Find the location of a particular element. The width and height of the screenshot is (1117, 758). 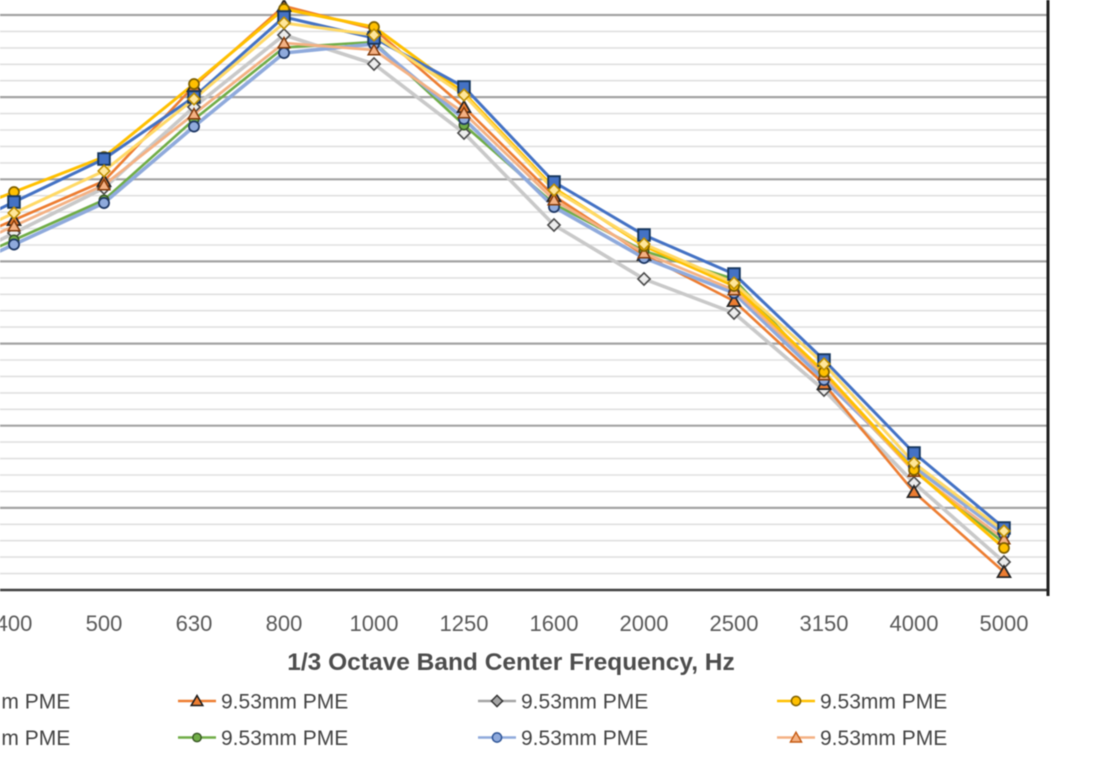

svg-text: 1600 is located at coordinates (554, 623).